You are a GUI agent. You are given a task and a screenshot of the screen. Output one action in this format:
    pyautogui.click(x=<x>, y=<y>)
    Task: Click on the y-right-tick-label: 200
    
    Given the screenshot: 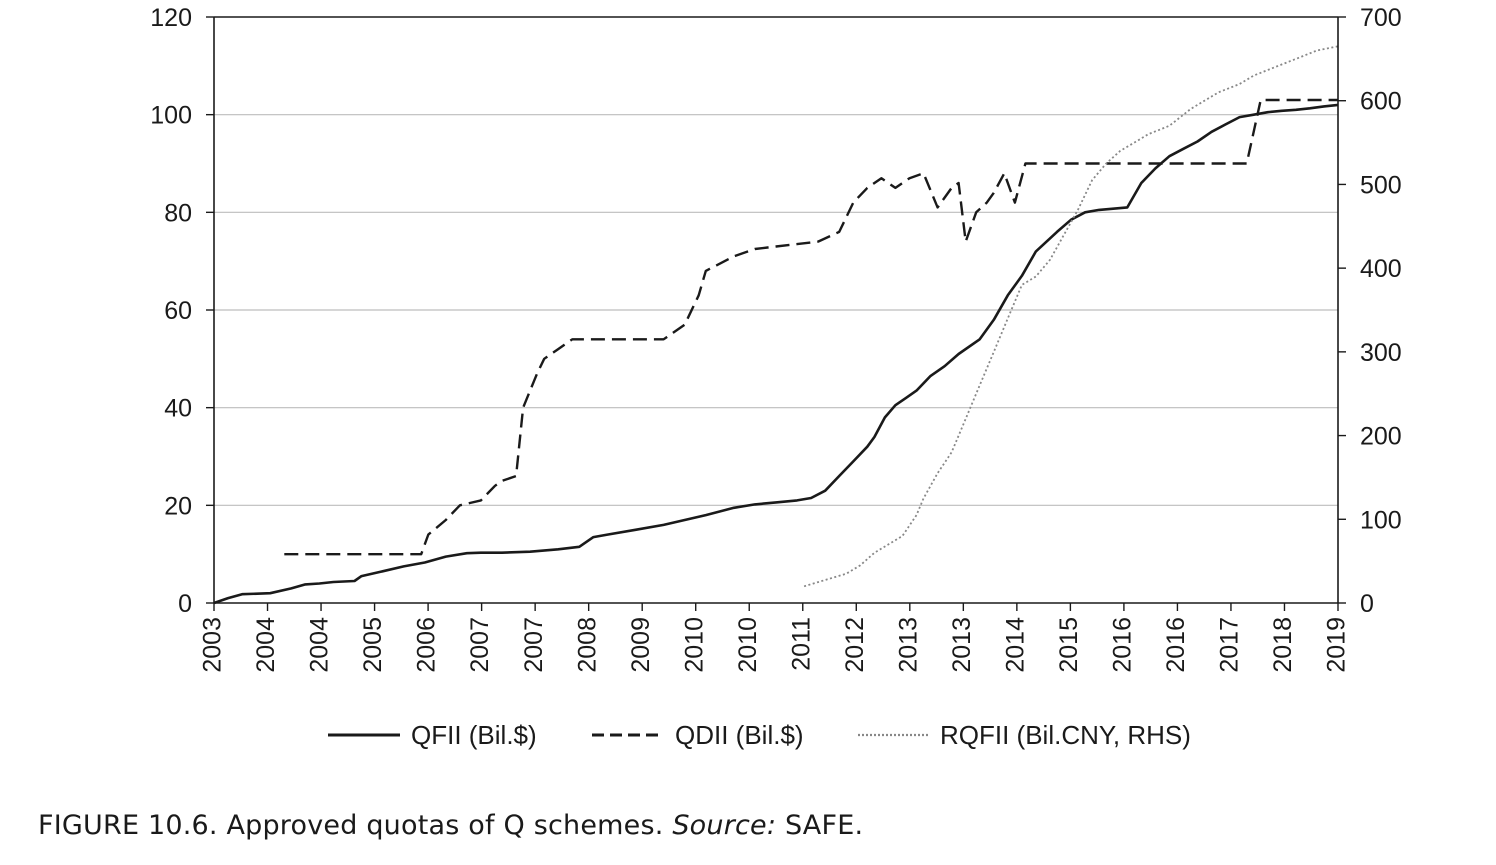 What is the action you would take?
    pyautogui.click(x=1381, y=437)
    